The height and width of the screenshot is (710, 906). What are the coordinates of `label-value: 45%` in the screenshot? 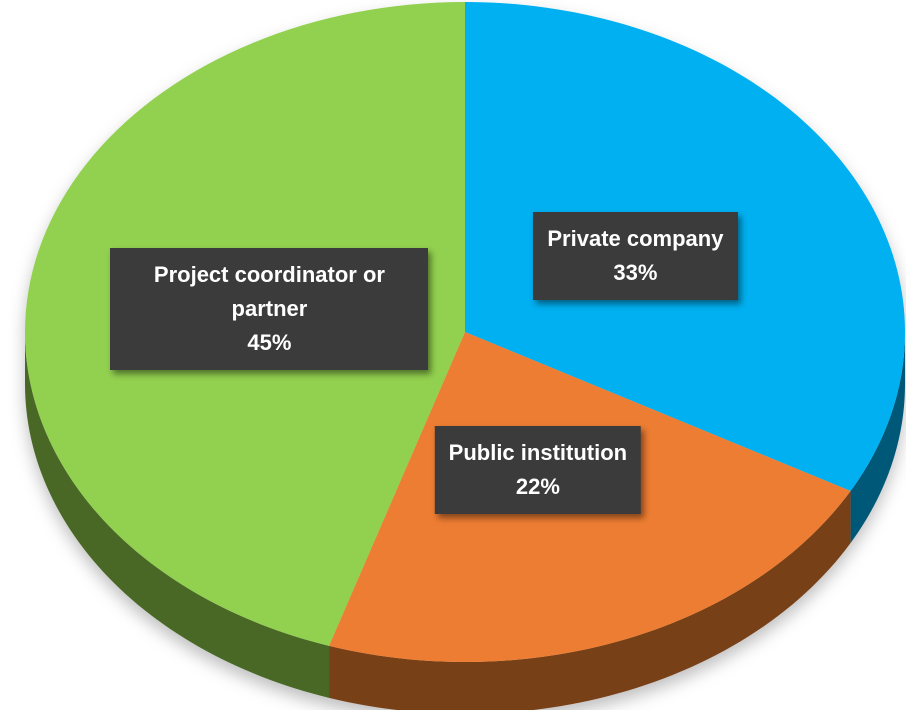 It's located at (269, 342).